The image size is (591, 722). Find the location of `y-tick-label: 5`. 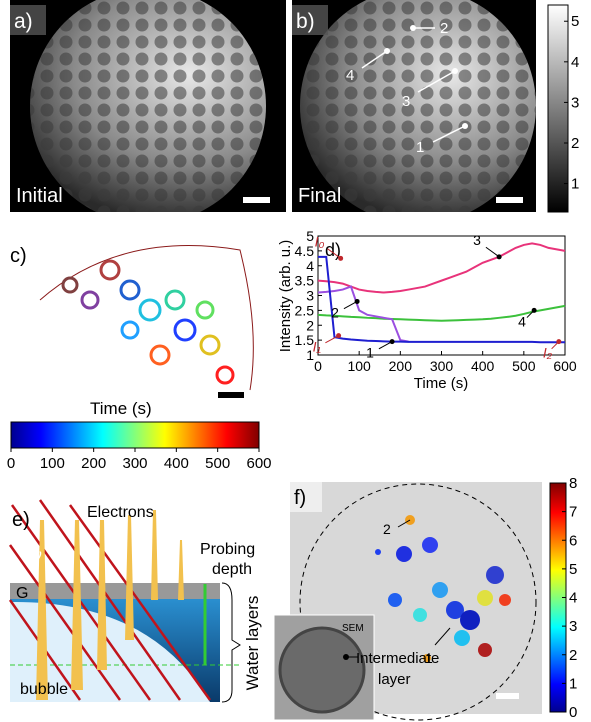

y-tick-label: 5 is located at coordinates (310, 236).